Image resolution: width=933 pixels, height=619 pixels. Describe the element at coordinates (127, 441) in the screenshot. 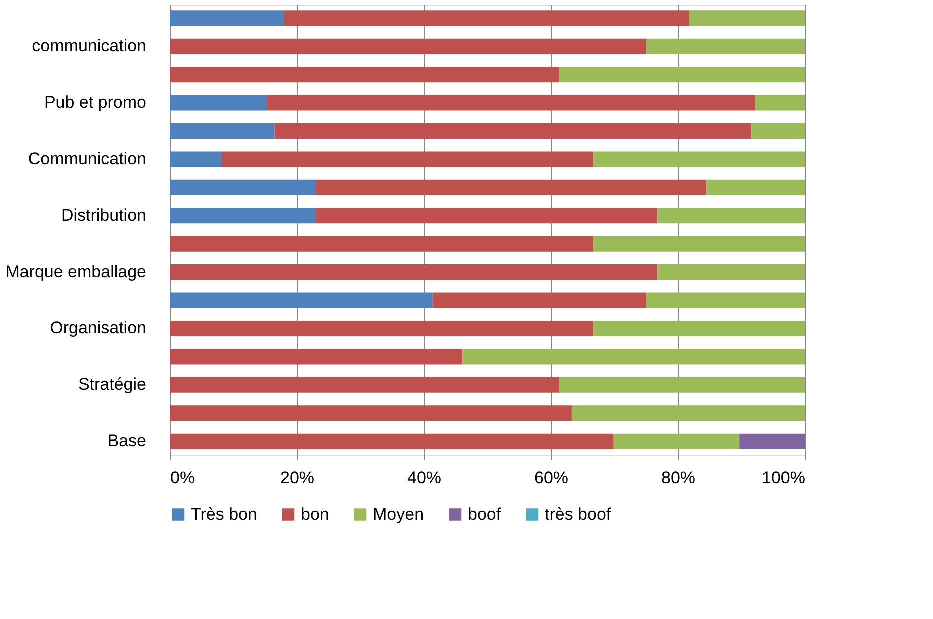

I see `y-tick-label: Base` at that location.